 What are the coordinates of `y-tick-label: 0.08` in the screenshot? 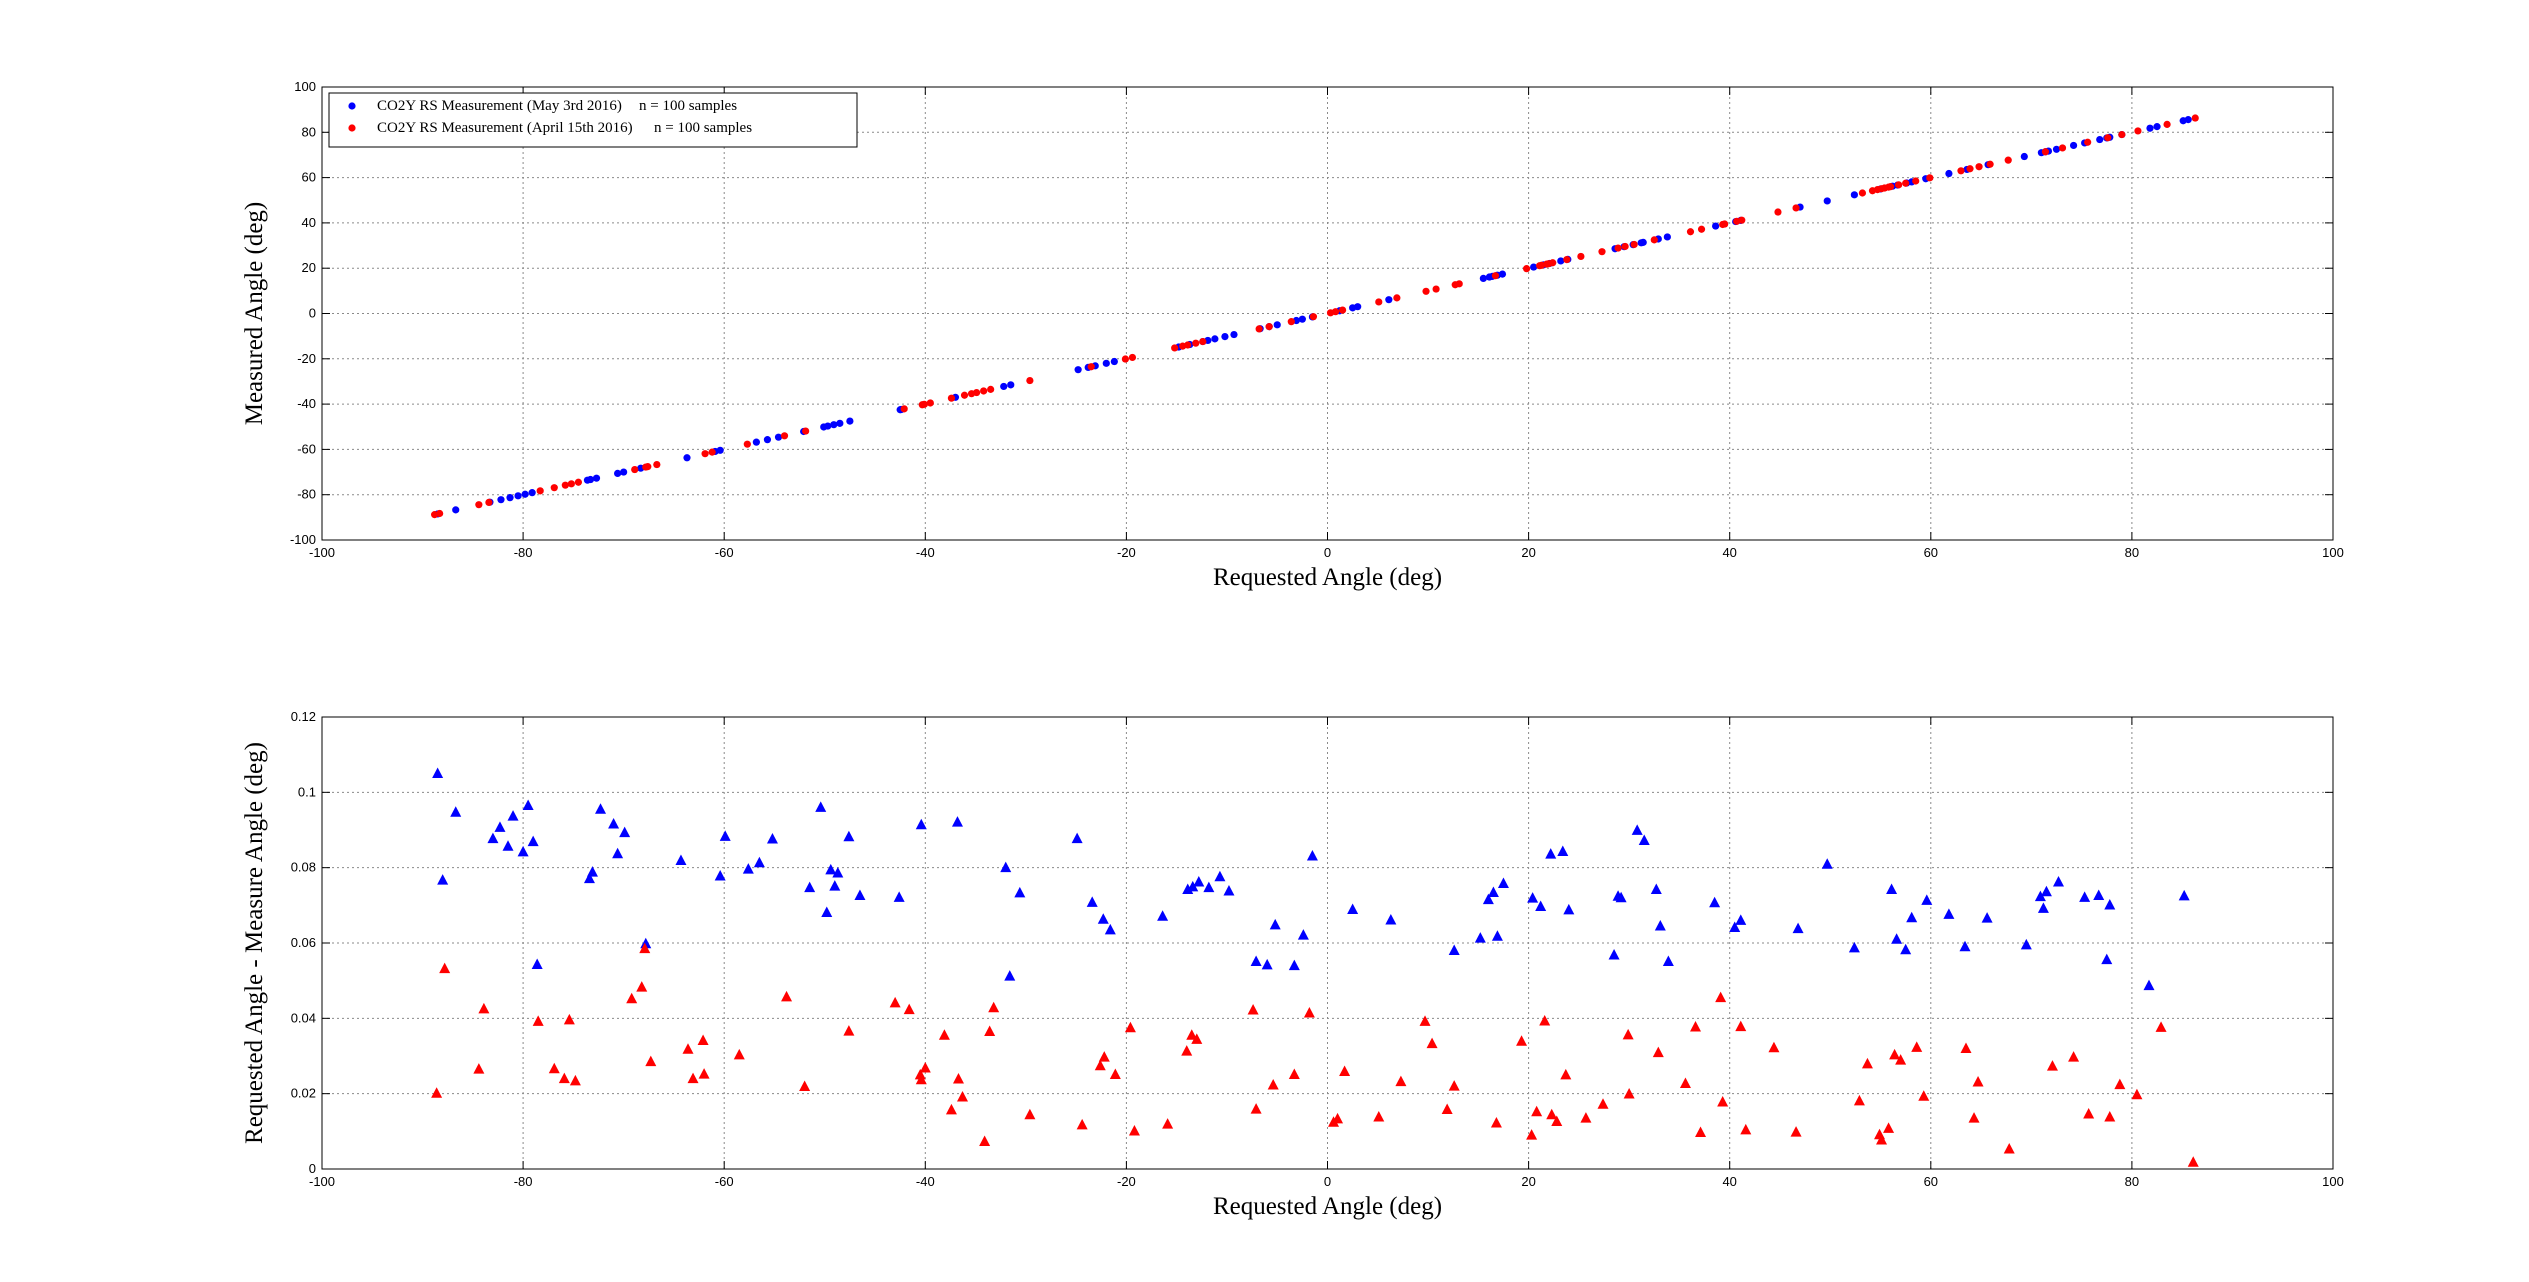 It's located at (303, 867).